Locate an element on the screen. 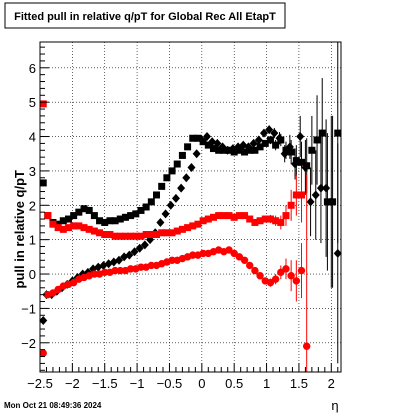 The width and height of the screenshot is (400, 414). x-tick-label: −1 is located at coordinates (137, 383).